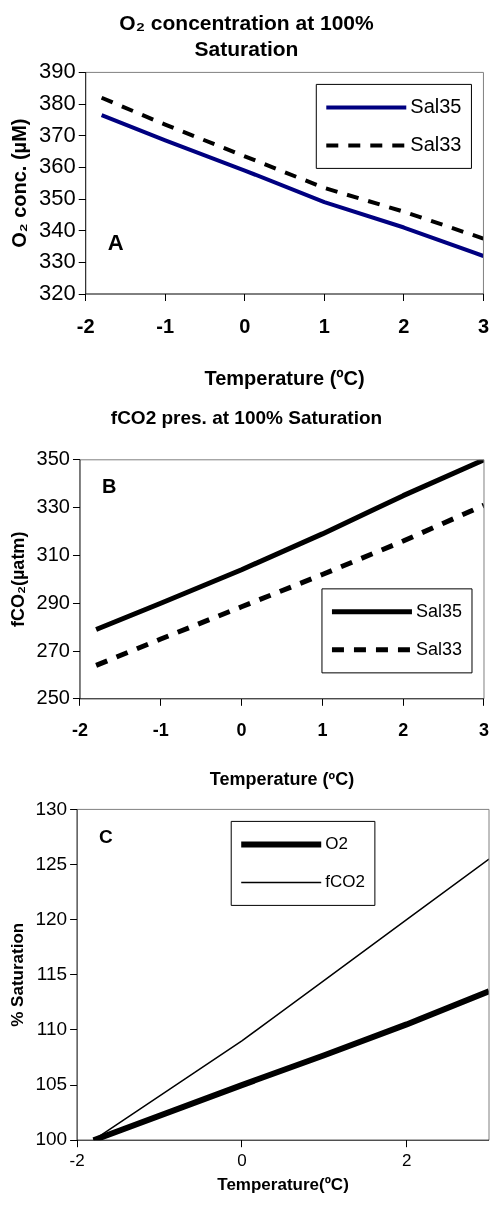  What do you see at coordinates (57, 166) in the screenshot?
I see `y-tick-label: 360` at bounding box center [57, 166].